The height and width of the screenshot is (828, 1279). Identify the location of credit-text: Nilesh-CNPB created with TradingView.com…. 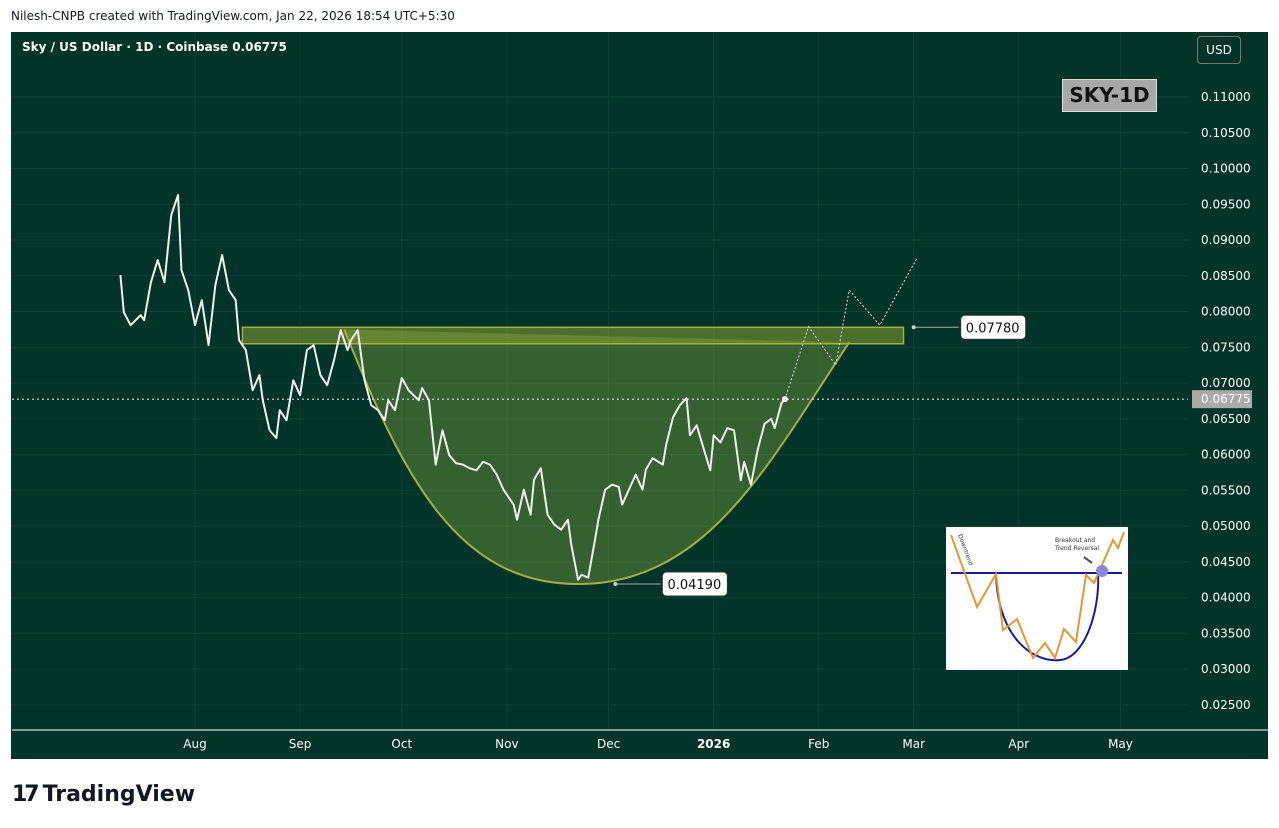
(233, 16).